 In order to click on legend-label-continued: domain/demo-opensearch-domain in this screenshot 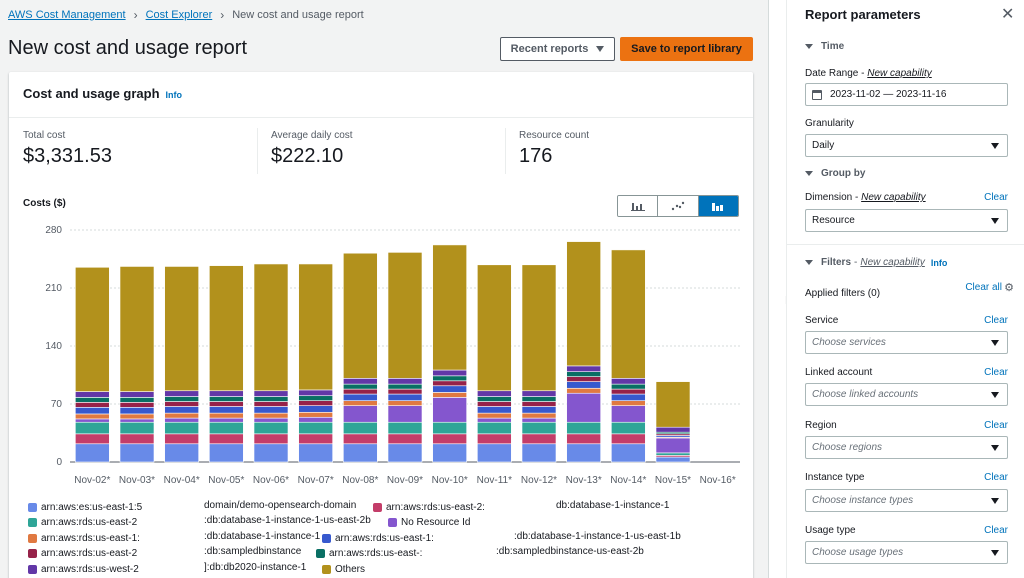, I will do `click(280, 505)`.